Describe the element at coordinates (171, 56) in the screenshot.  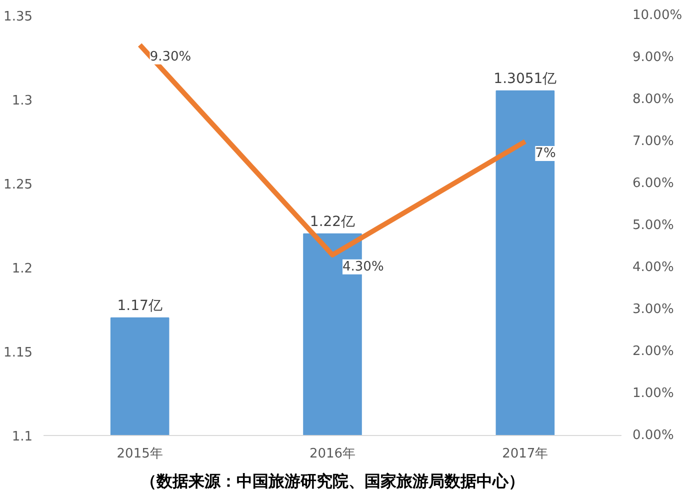
I see `data-label: 9.30%` at that location.